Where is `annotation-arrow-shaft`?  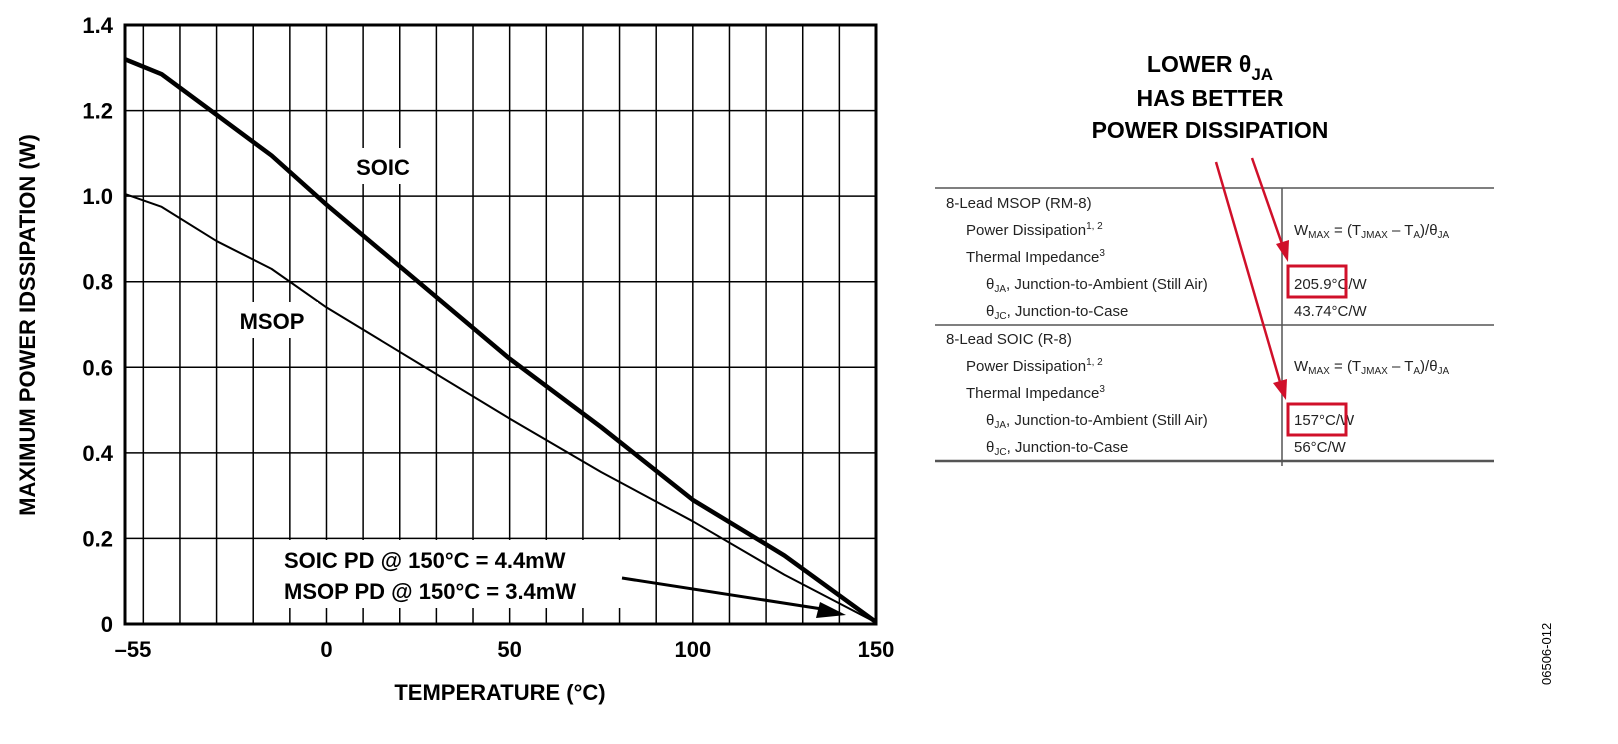
annotation-arrow-shaft is located at coordinates (722, 593).